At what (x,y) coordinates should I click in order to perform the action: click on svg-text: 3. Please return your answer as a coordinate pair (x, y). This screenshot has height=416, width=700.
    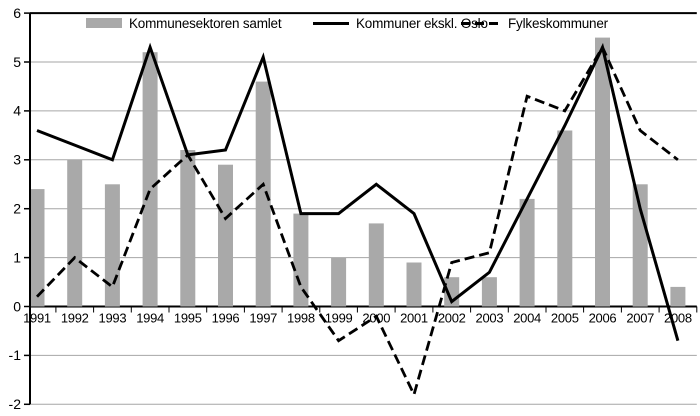
    Looking at the image, I should click on (17, 160).